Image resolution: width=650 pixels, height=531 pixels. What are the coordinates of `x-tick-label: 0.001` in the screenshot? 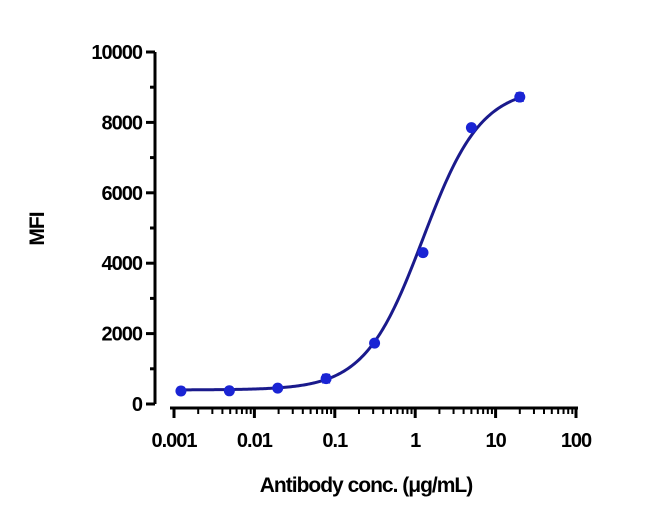 It's located at (174, 441).